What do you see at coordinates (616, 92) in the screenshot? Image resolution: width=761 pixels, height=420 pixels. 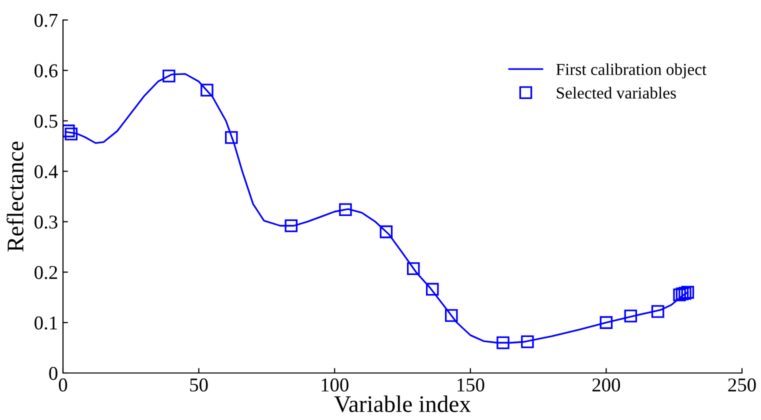 I see `legend-label: Selected variables` at bounding box center [616, 92].